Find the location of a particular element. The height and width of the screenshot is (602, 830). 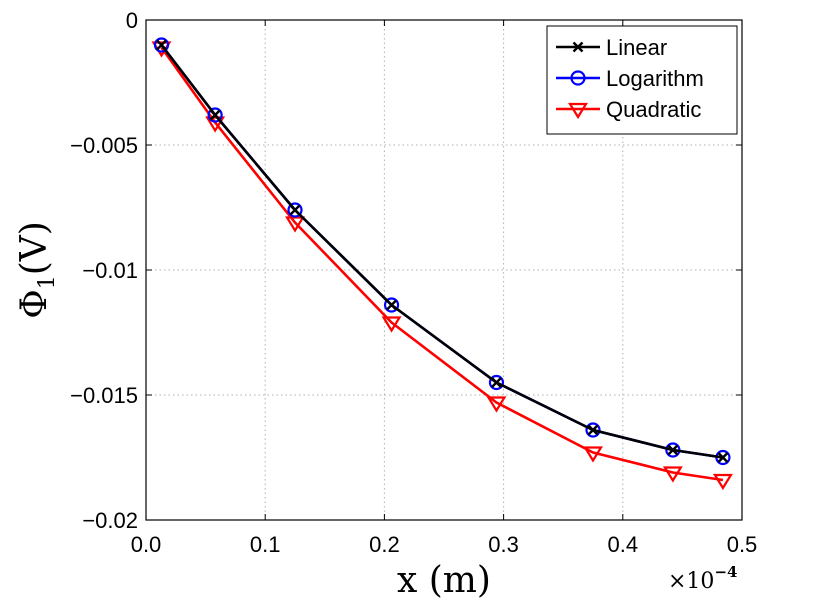

y-tick-label: −0.02 is located at coordinates (110, 520).